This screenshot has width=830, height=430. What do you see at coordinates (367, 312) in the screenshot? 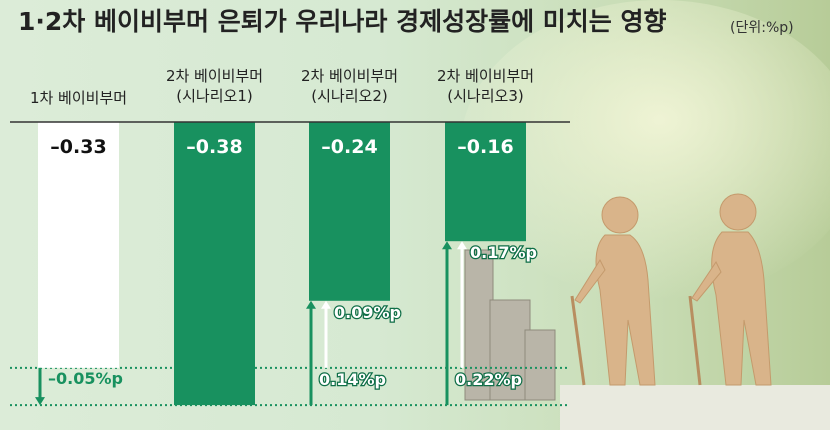
I see `annotation-label: 0.09%p` at bounding box center [367, 312].